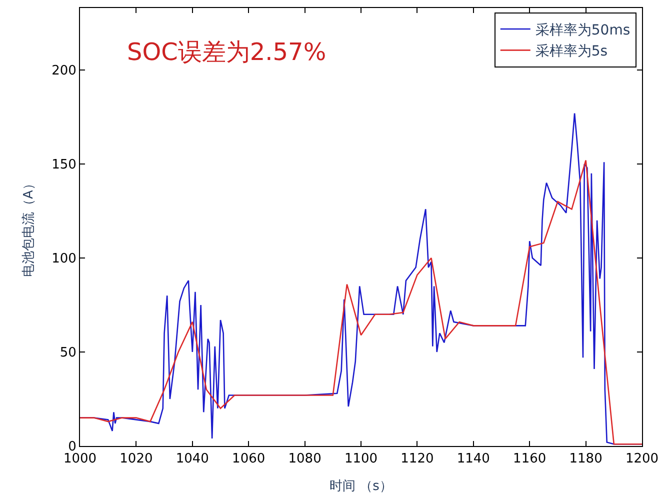 The width and height of the screenshot is (668, 504). I want to click on x-tick-label: 1040, so click(192, 459).